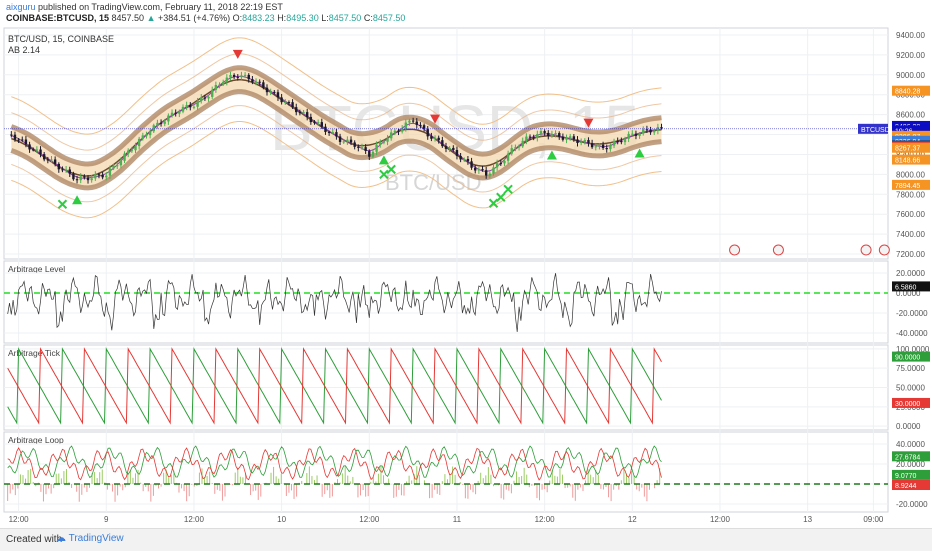 This screenshot has width=932, height=551. What do you see at coordinates (336, 170) in the screenshot?
I see `outer-band-lower` at bounding box center [336, 170].